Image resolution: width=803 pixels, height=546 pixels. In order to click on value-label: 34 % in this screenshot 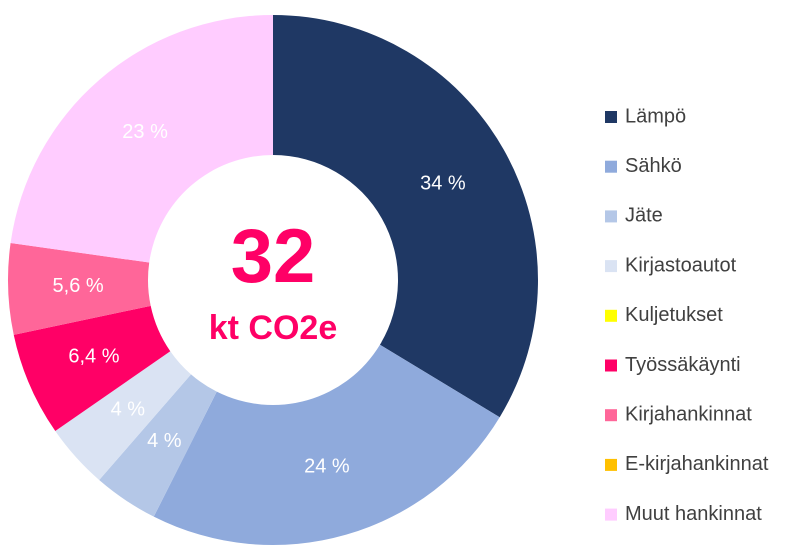, I will do `click(443, 184)`.